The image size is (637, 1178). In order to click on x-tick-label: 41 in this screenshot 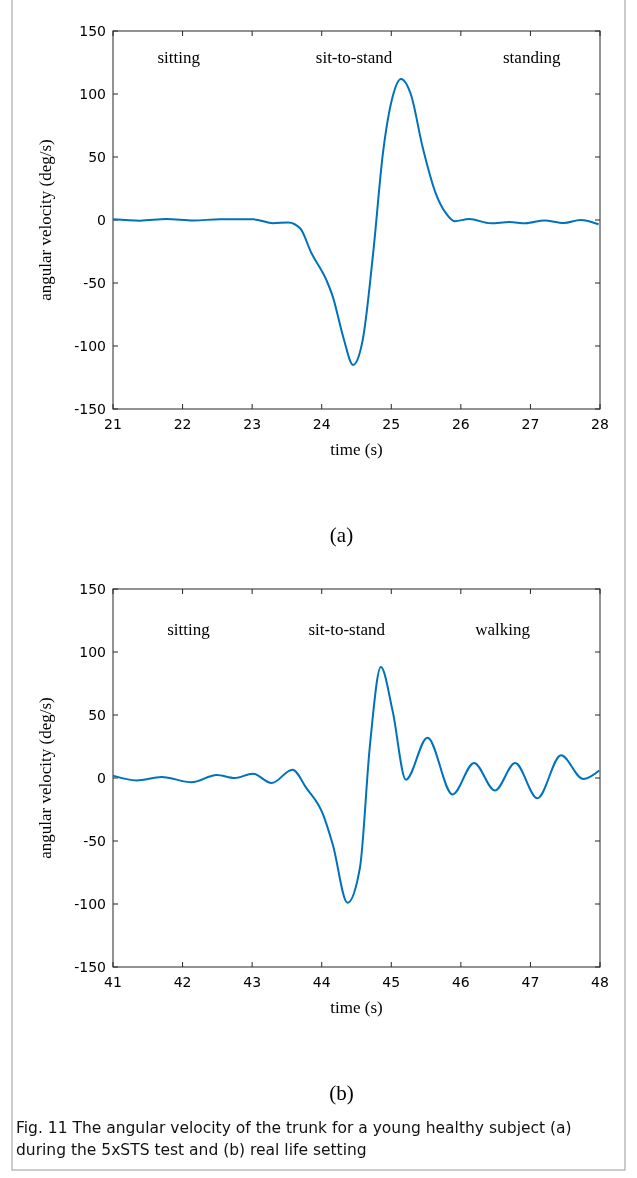, I will do `click(113, 982)`.